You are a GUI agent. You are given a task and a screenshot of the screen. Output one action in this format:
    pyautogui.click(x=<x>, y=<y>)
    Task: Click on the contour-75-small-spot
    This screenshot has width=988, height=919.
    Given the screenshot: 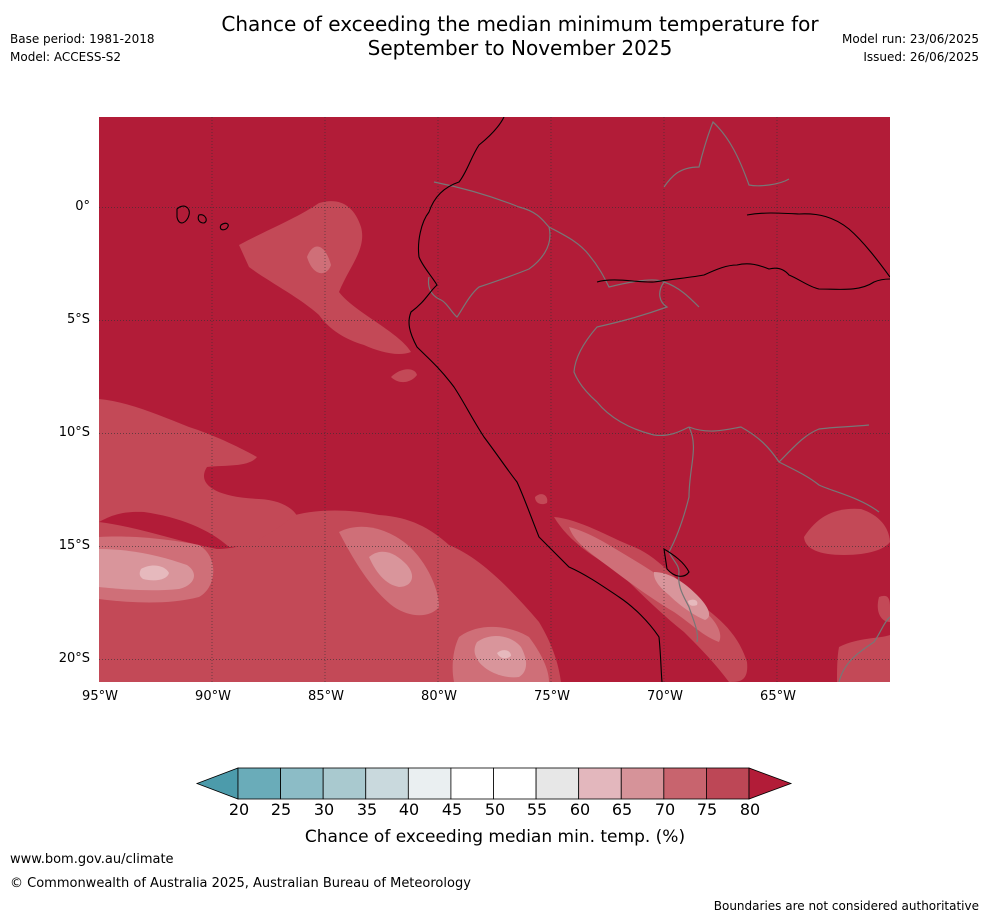 What is the action you would take?
    pyautogui.click(x=541, y=499)
    